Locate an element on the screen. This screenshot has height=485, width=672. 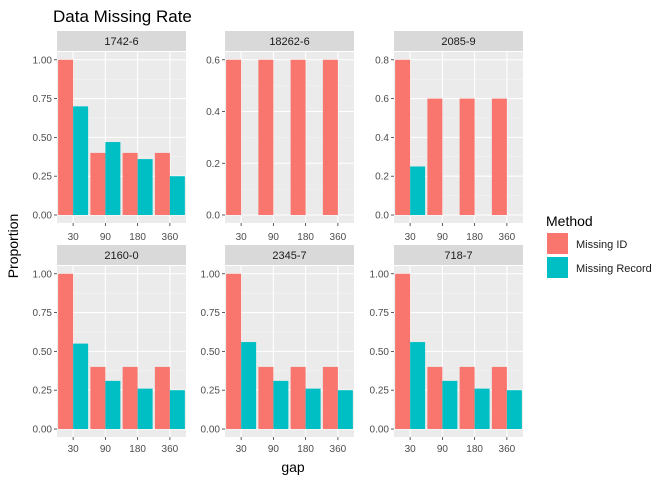
legend-label-missing-record: Missing Record is located at coordinates (614, 269).